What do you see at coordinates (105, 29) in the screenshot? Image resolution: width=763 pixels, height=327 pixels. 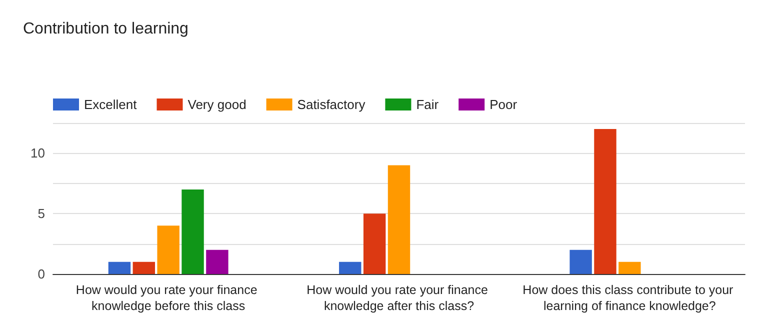 I see `chart-title: Contribution to learning` at bounding box center [105, 29].